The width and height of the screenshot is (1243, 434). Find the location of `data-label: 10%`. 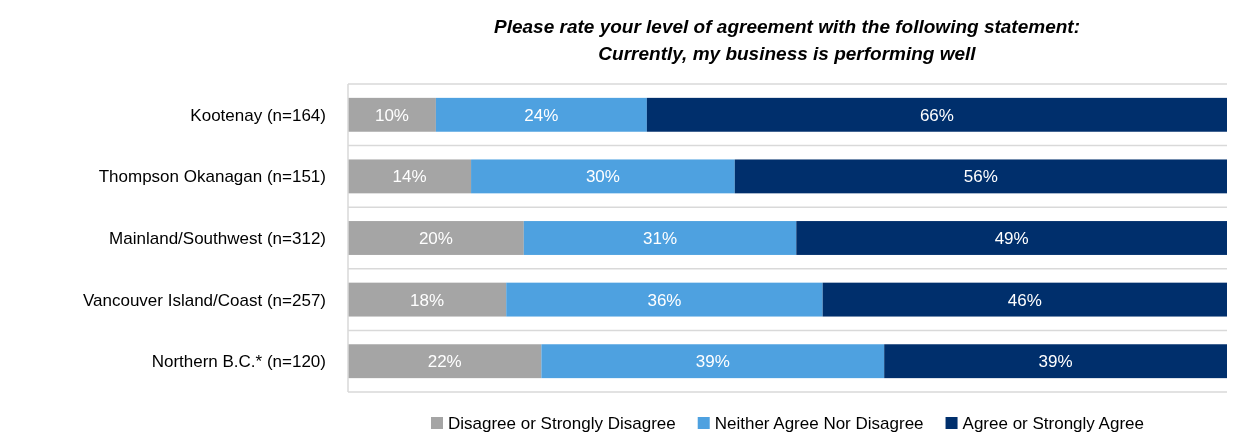

data-label: 10% is located at coordinates (391, 115).